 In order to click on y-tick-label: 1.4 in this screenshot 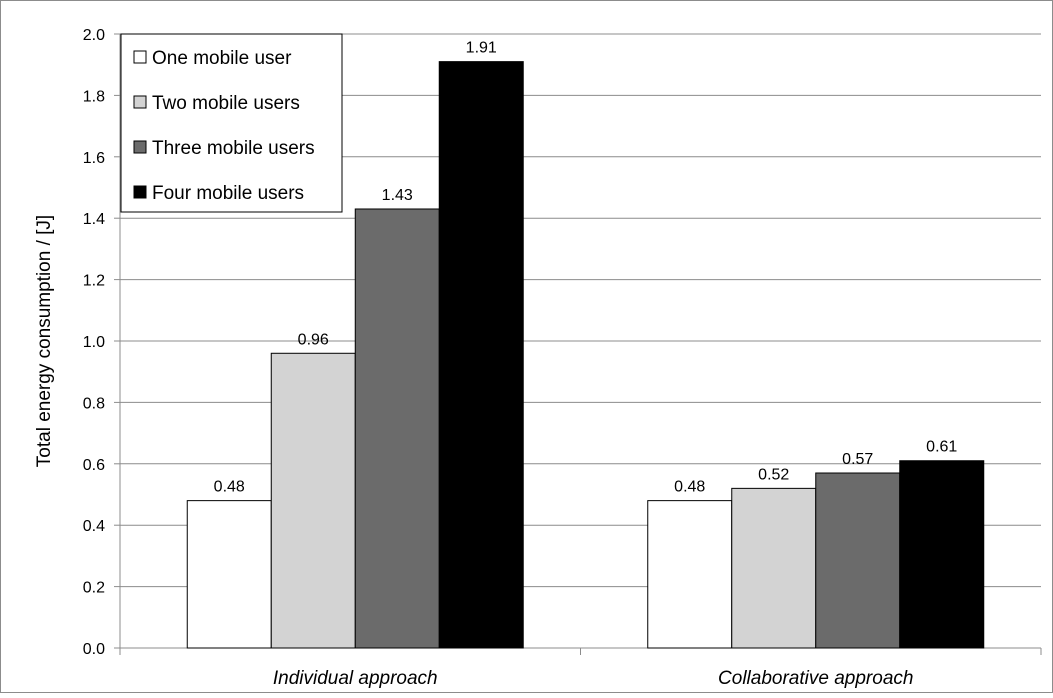, I will do `click(94, 219)`.